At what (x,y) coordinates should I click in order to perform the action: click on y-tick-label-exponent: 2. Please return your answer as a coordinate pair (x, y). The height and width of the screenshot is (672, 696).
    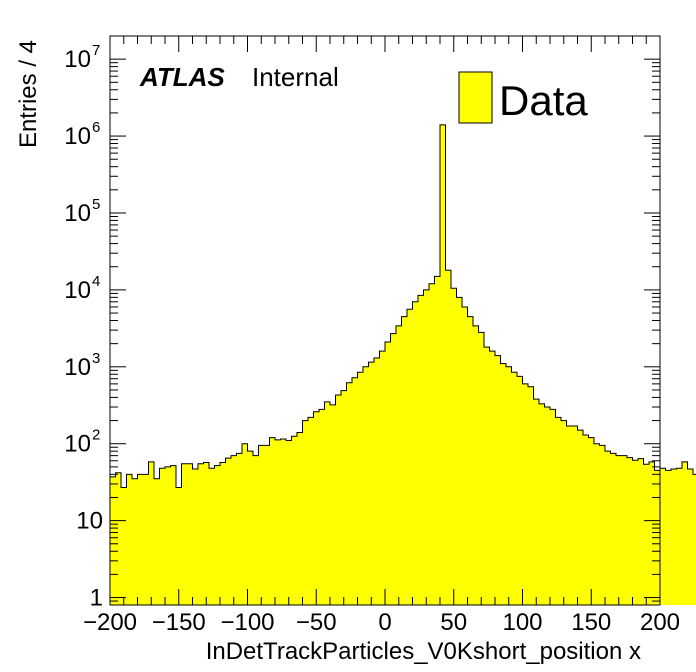
    Looking at the image, I should click on (96, 435).